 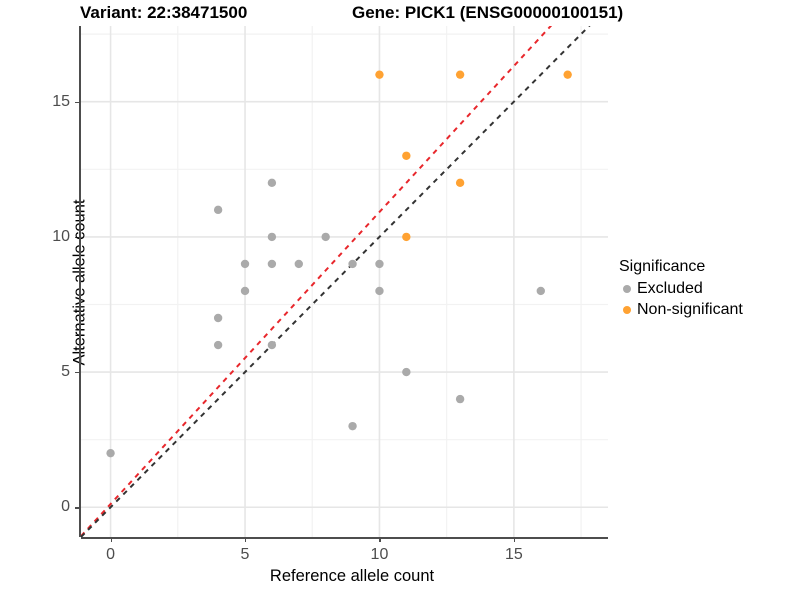 I want to click on legend-item: Excluded, so click(x=681, y=288).